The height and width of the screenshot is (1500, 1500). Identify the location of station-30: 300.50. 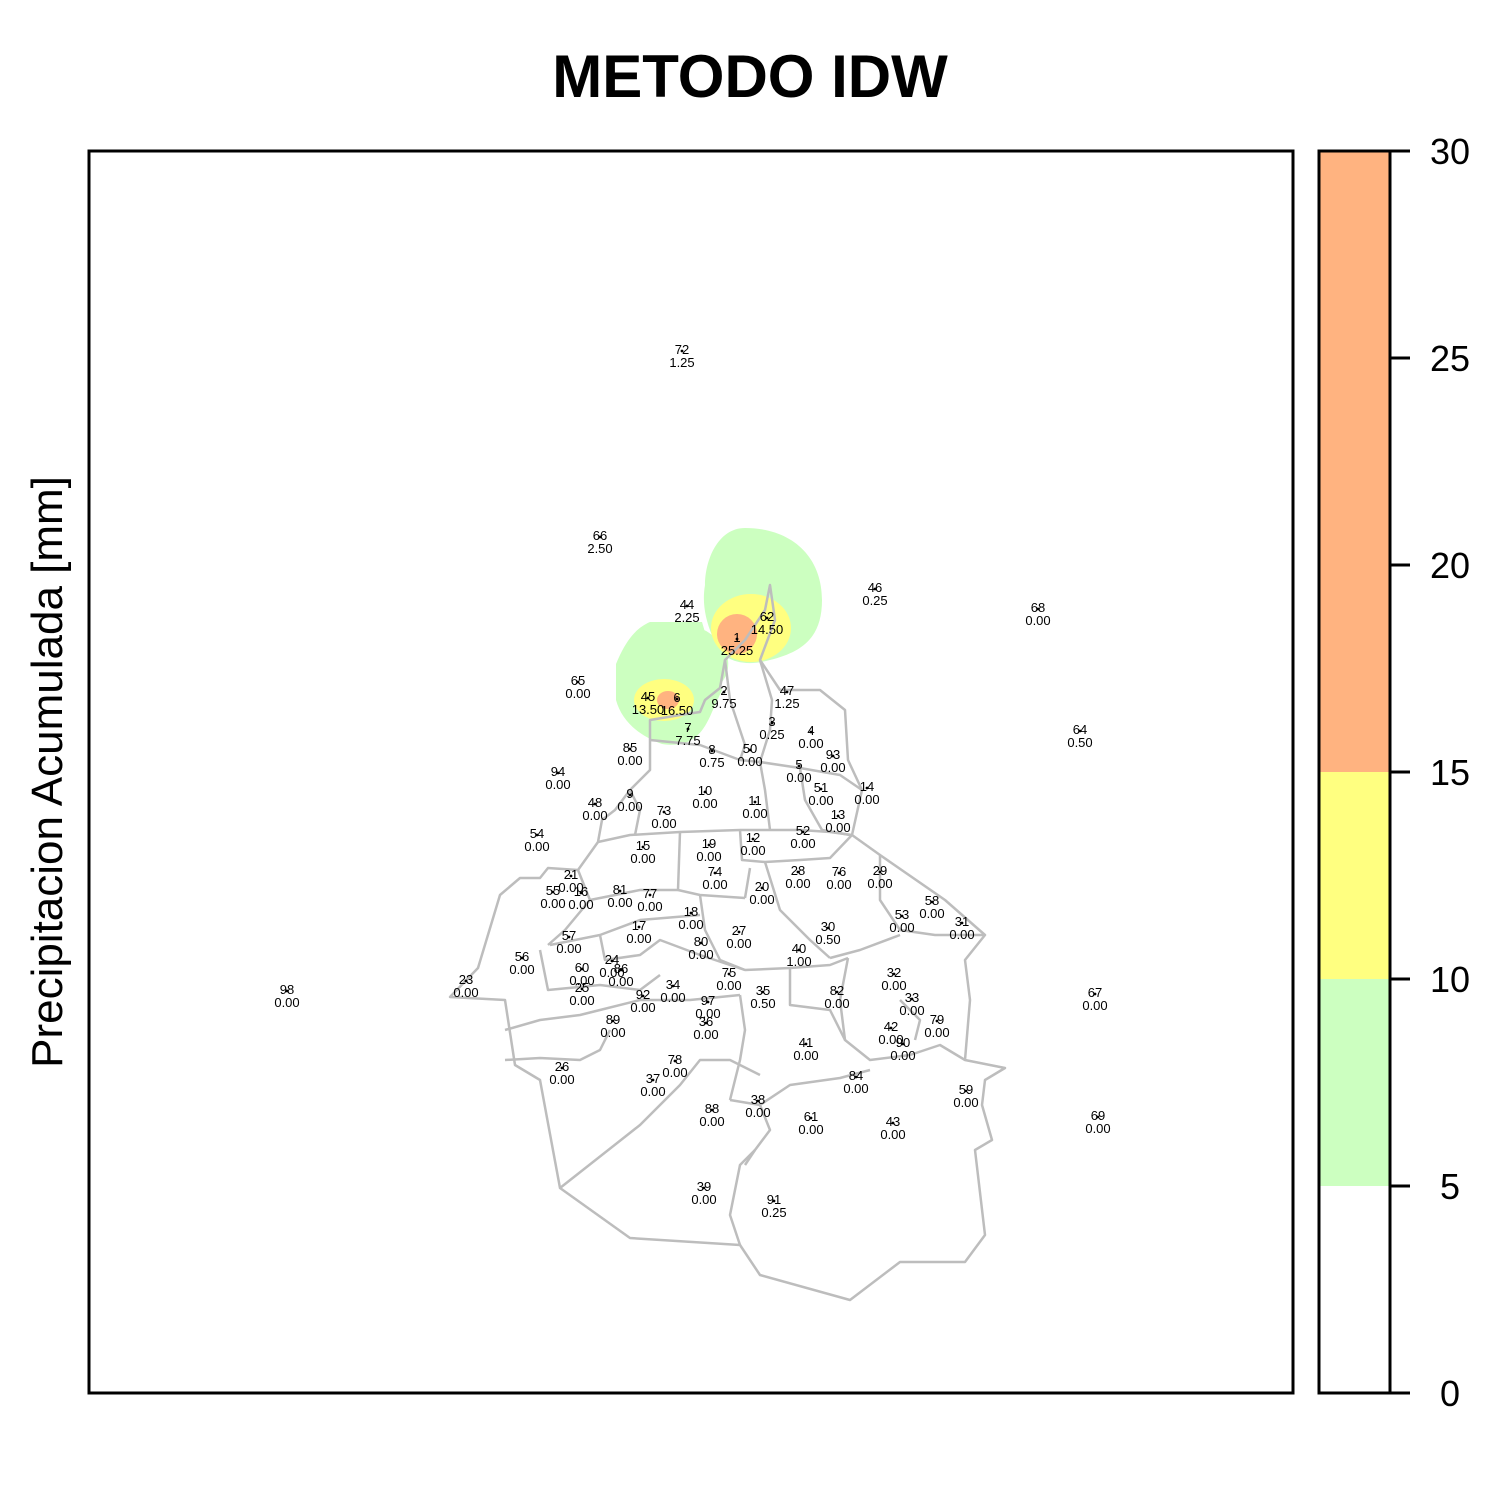
(827, 933).